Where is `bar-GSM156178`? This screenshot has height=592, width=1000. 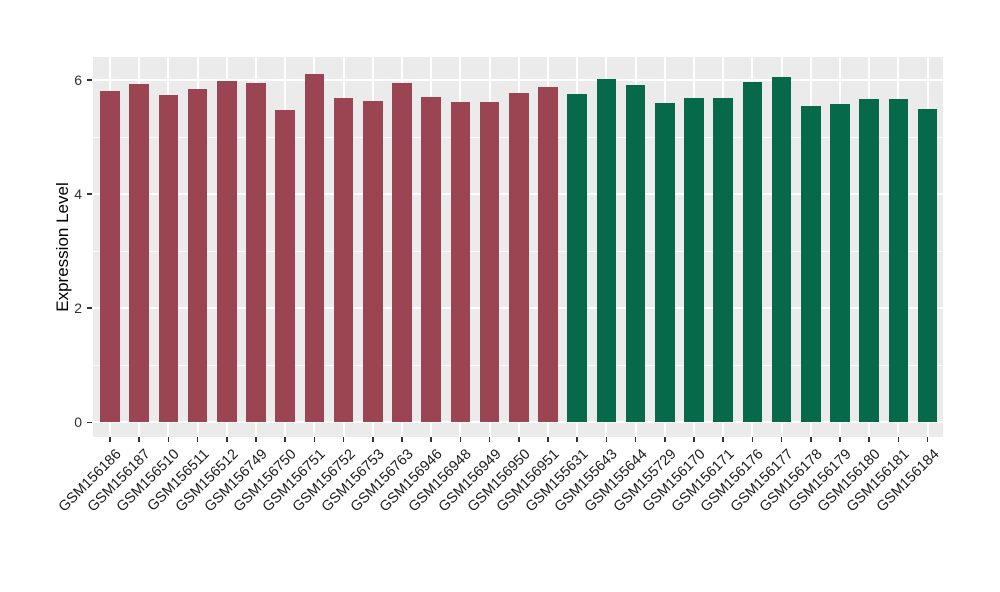 bar-GSM156178 is located at coordinates (811, 264).